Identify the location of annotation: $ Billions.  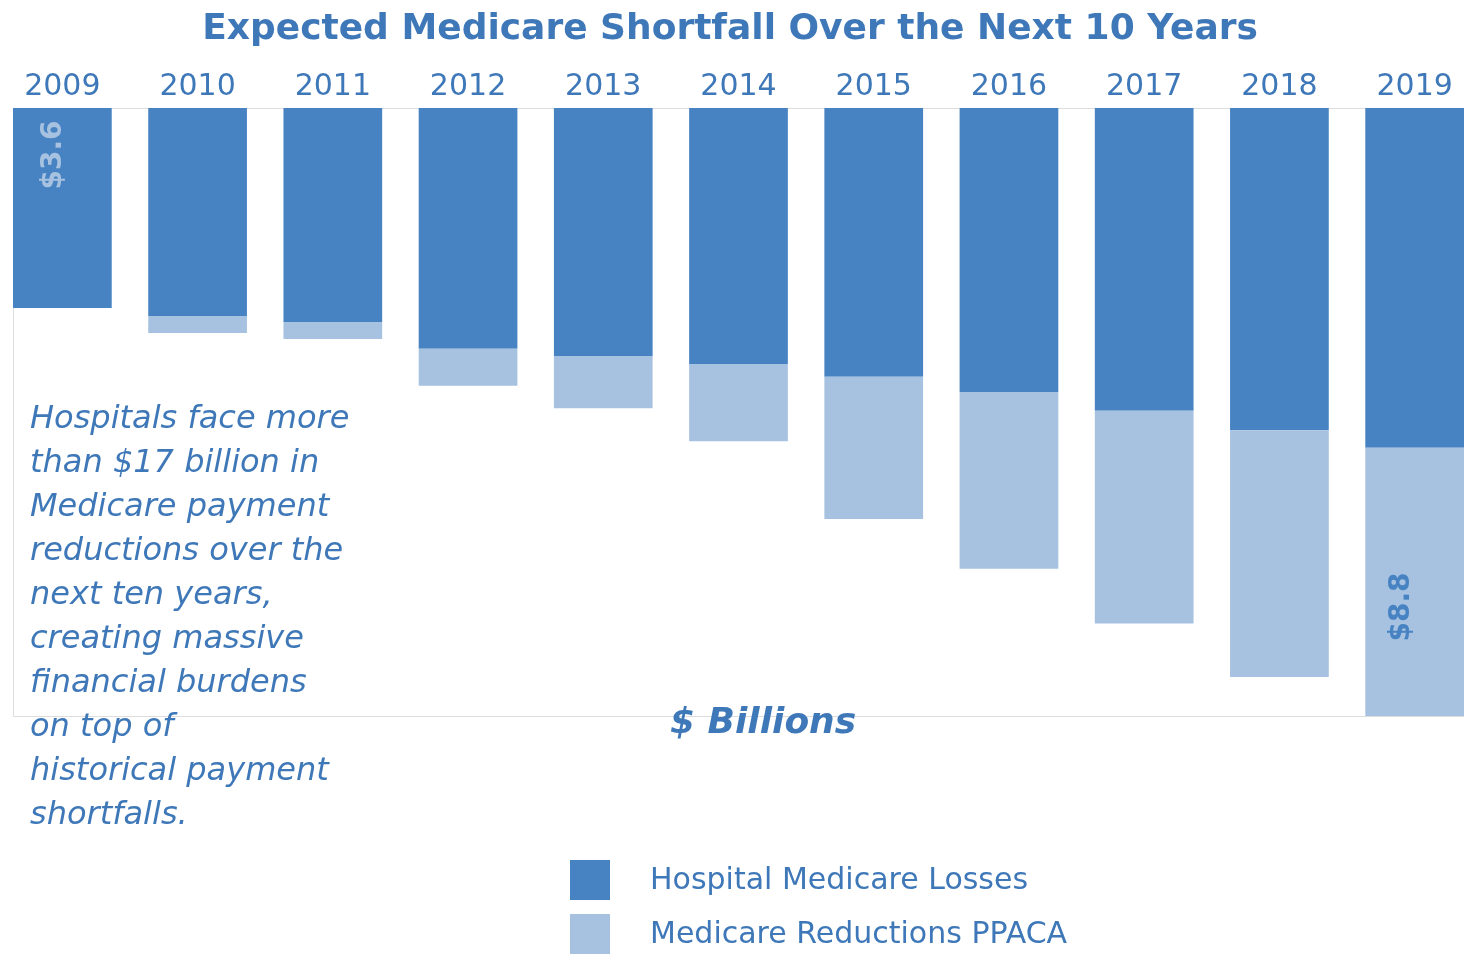
(763, 720).